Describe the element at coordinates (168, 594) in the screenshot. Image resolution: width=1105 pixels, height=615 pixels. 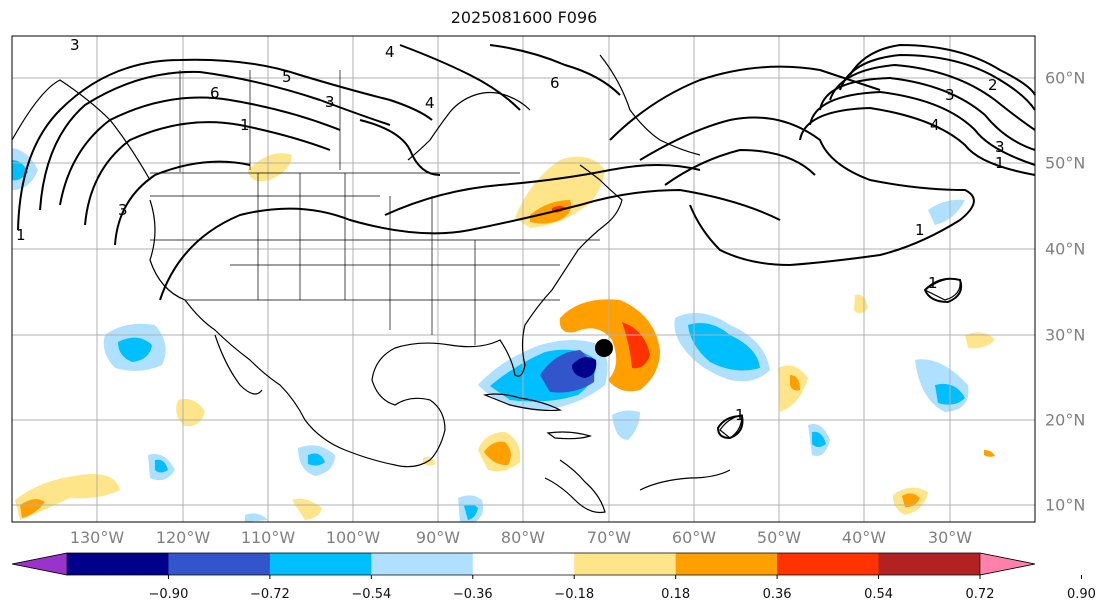
I see `colorbar-tick-label: −0.90` at that location.